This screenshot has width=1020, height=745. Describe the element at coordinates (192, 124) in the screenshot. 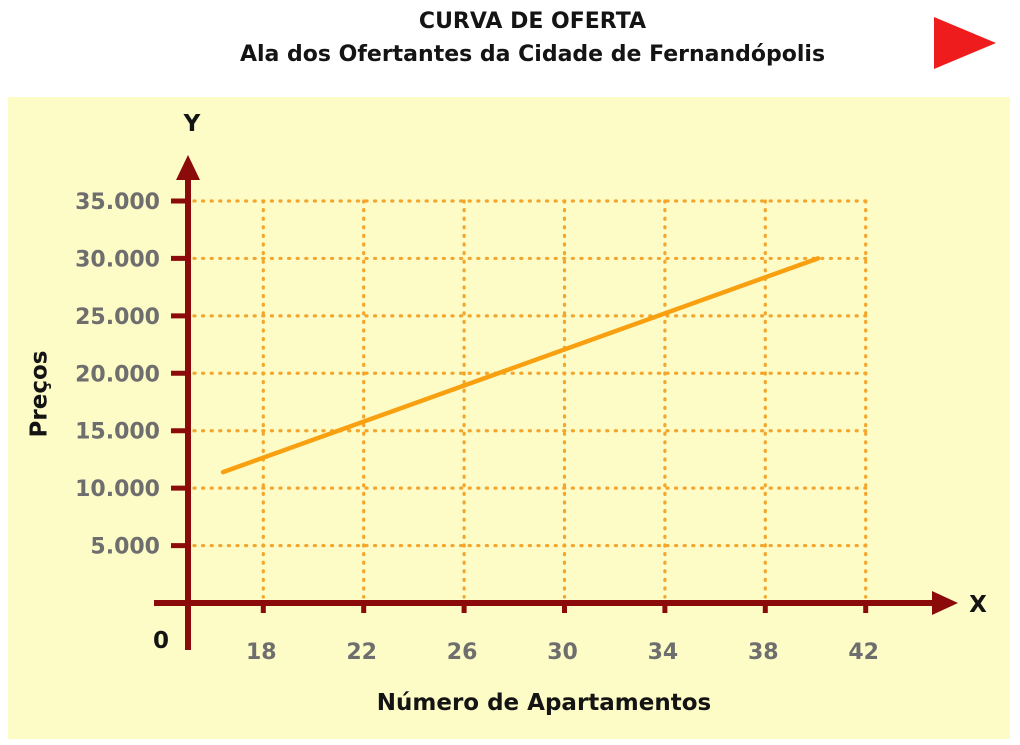

I see `y-axis-letter: Y` at that location.